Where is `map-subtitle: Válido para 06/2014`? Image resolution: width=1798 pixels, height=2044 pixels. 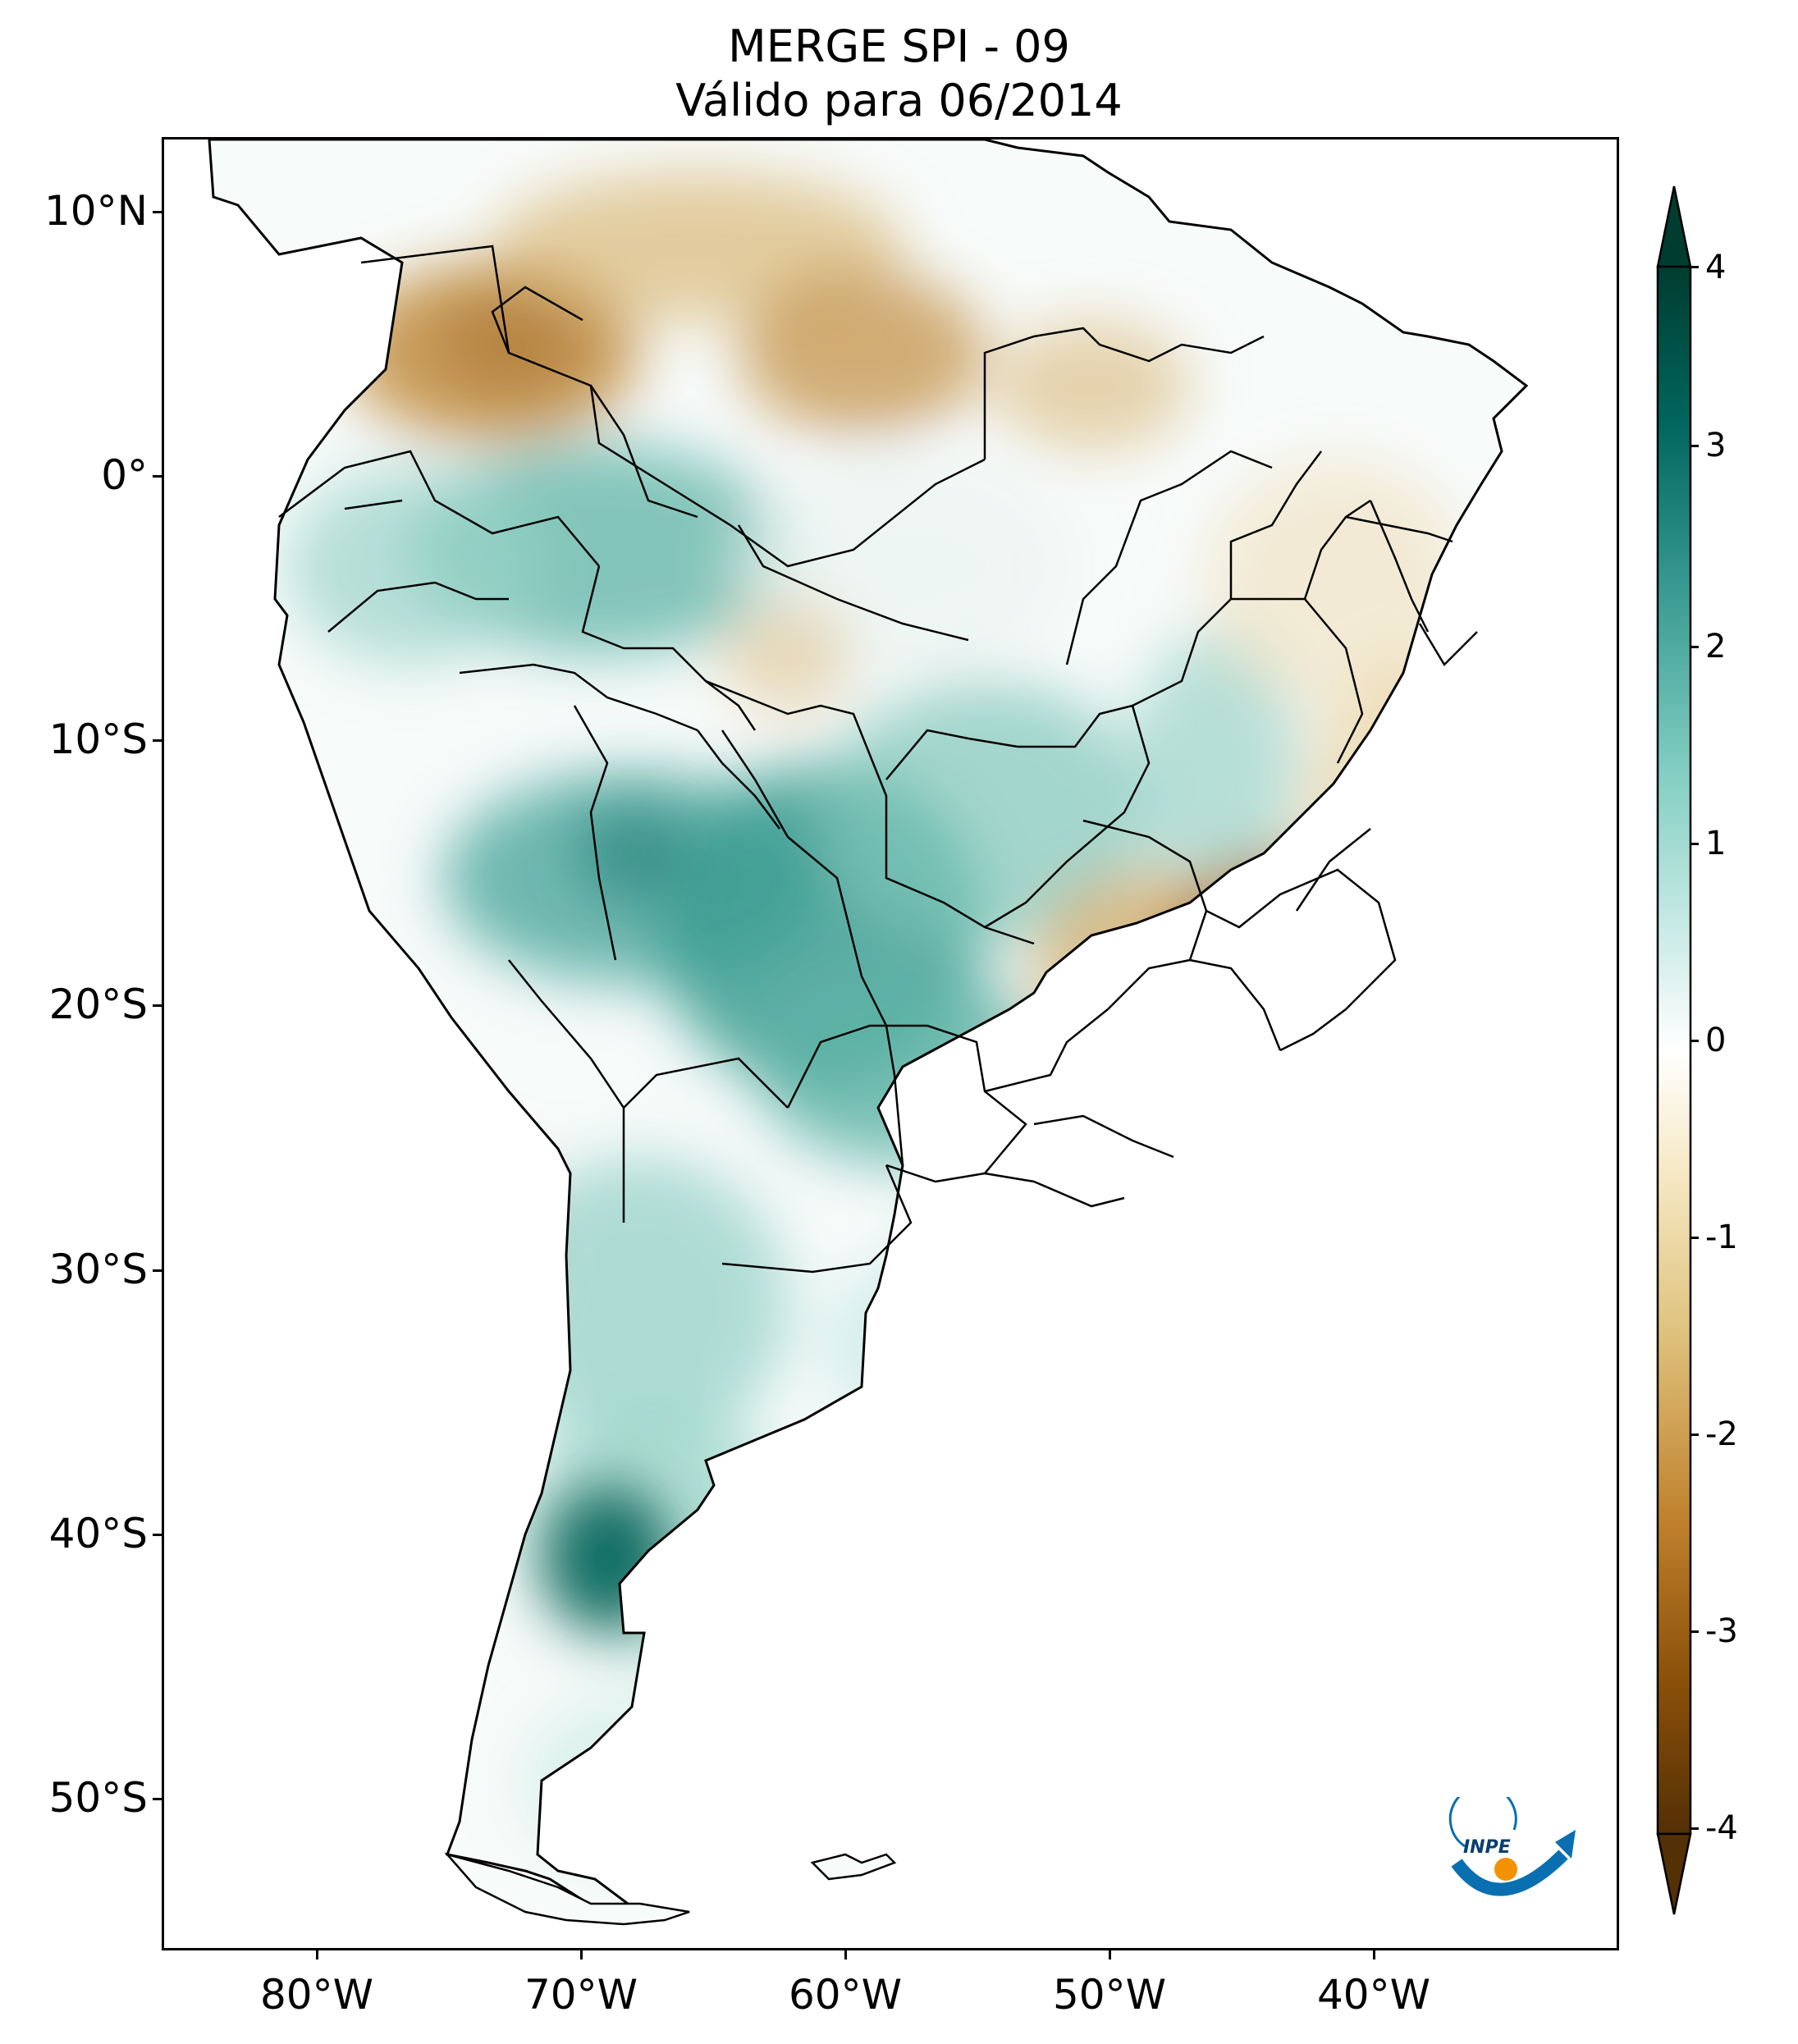 map-subtitle: Válido para 06/2014 is located at coordinates (899, 100).